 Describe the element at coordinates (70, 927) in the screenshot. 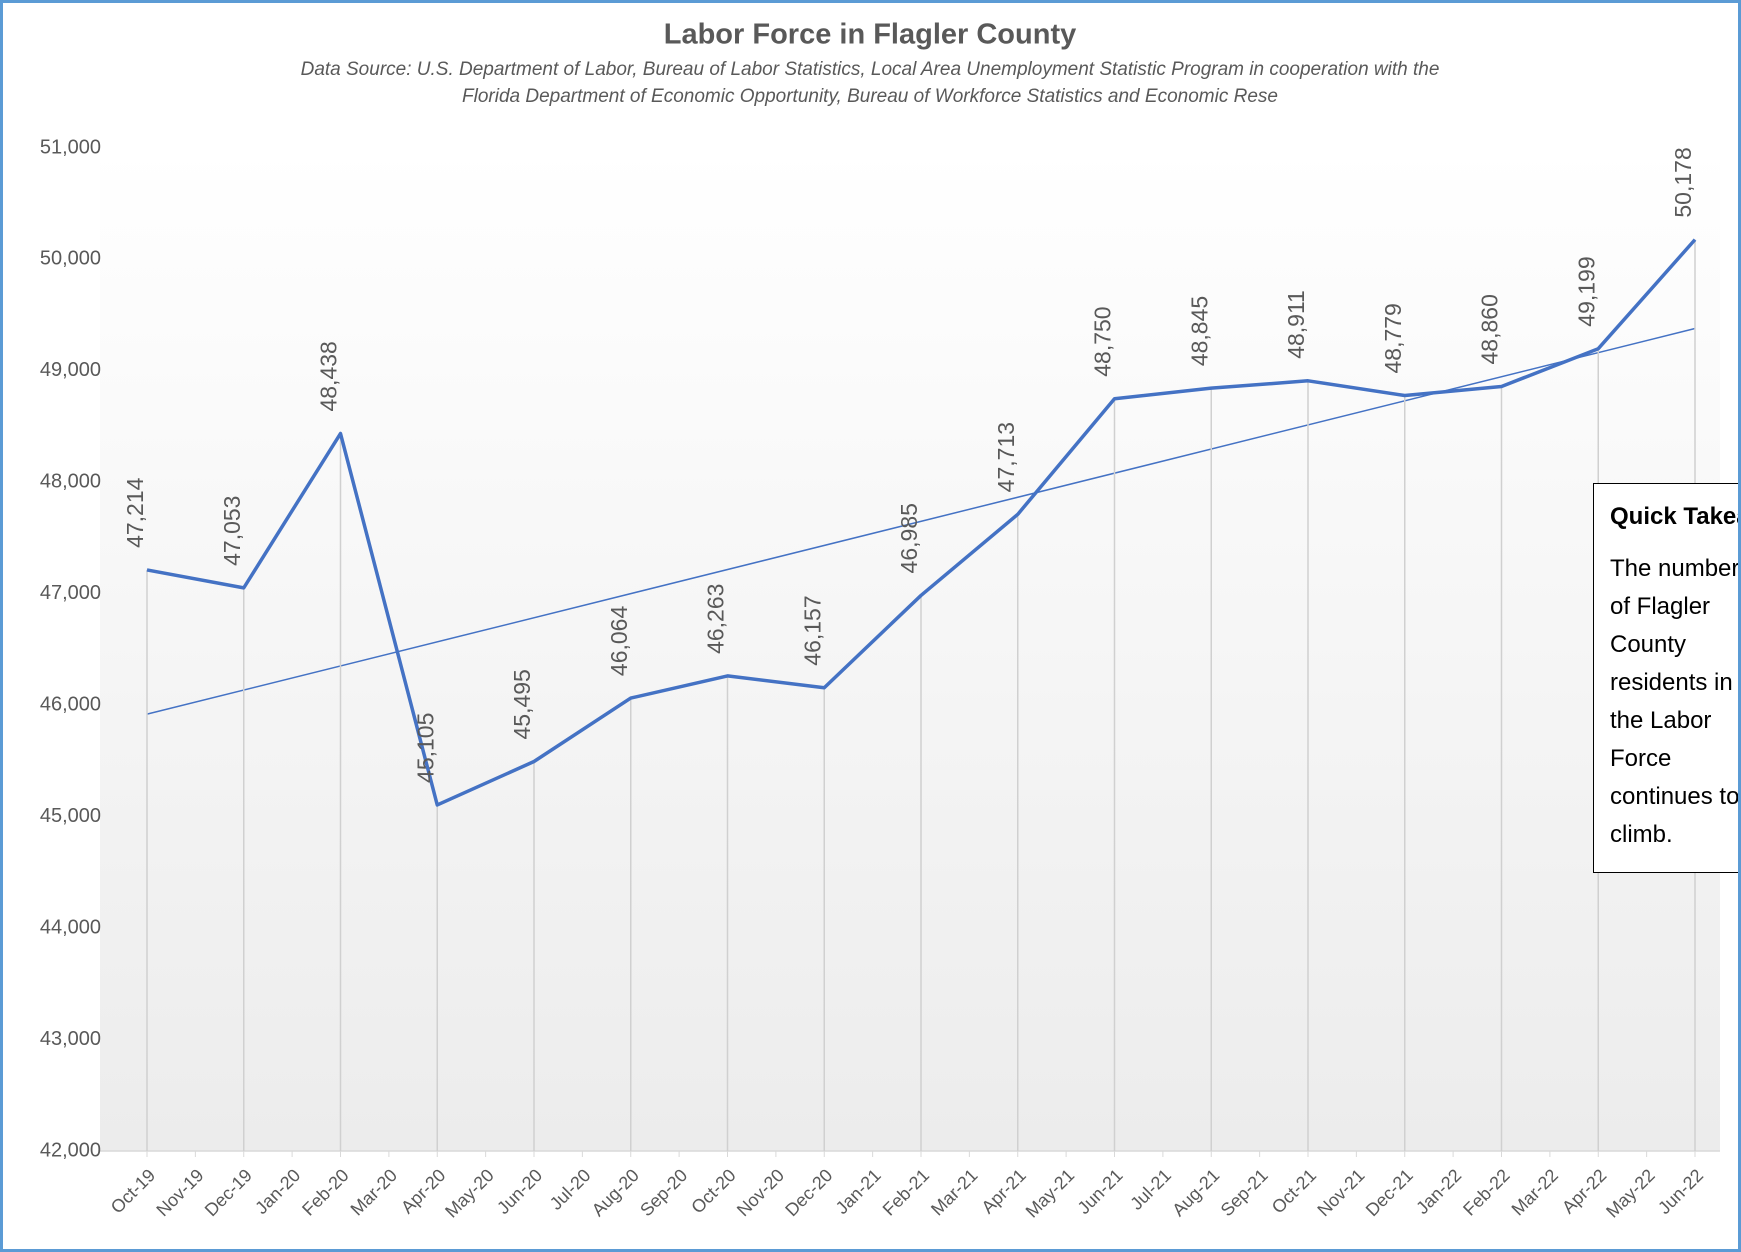

I see `y-tick-label: 44,000` at that location.